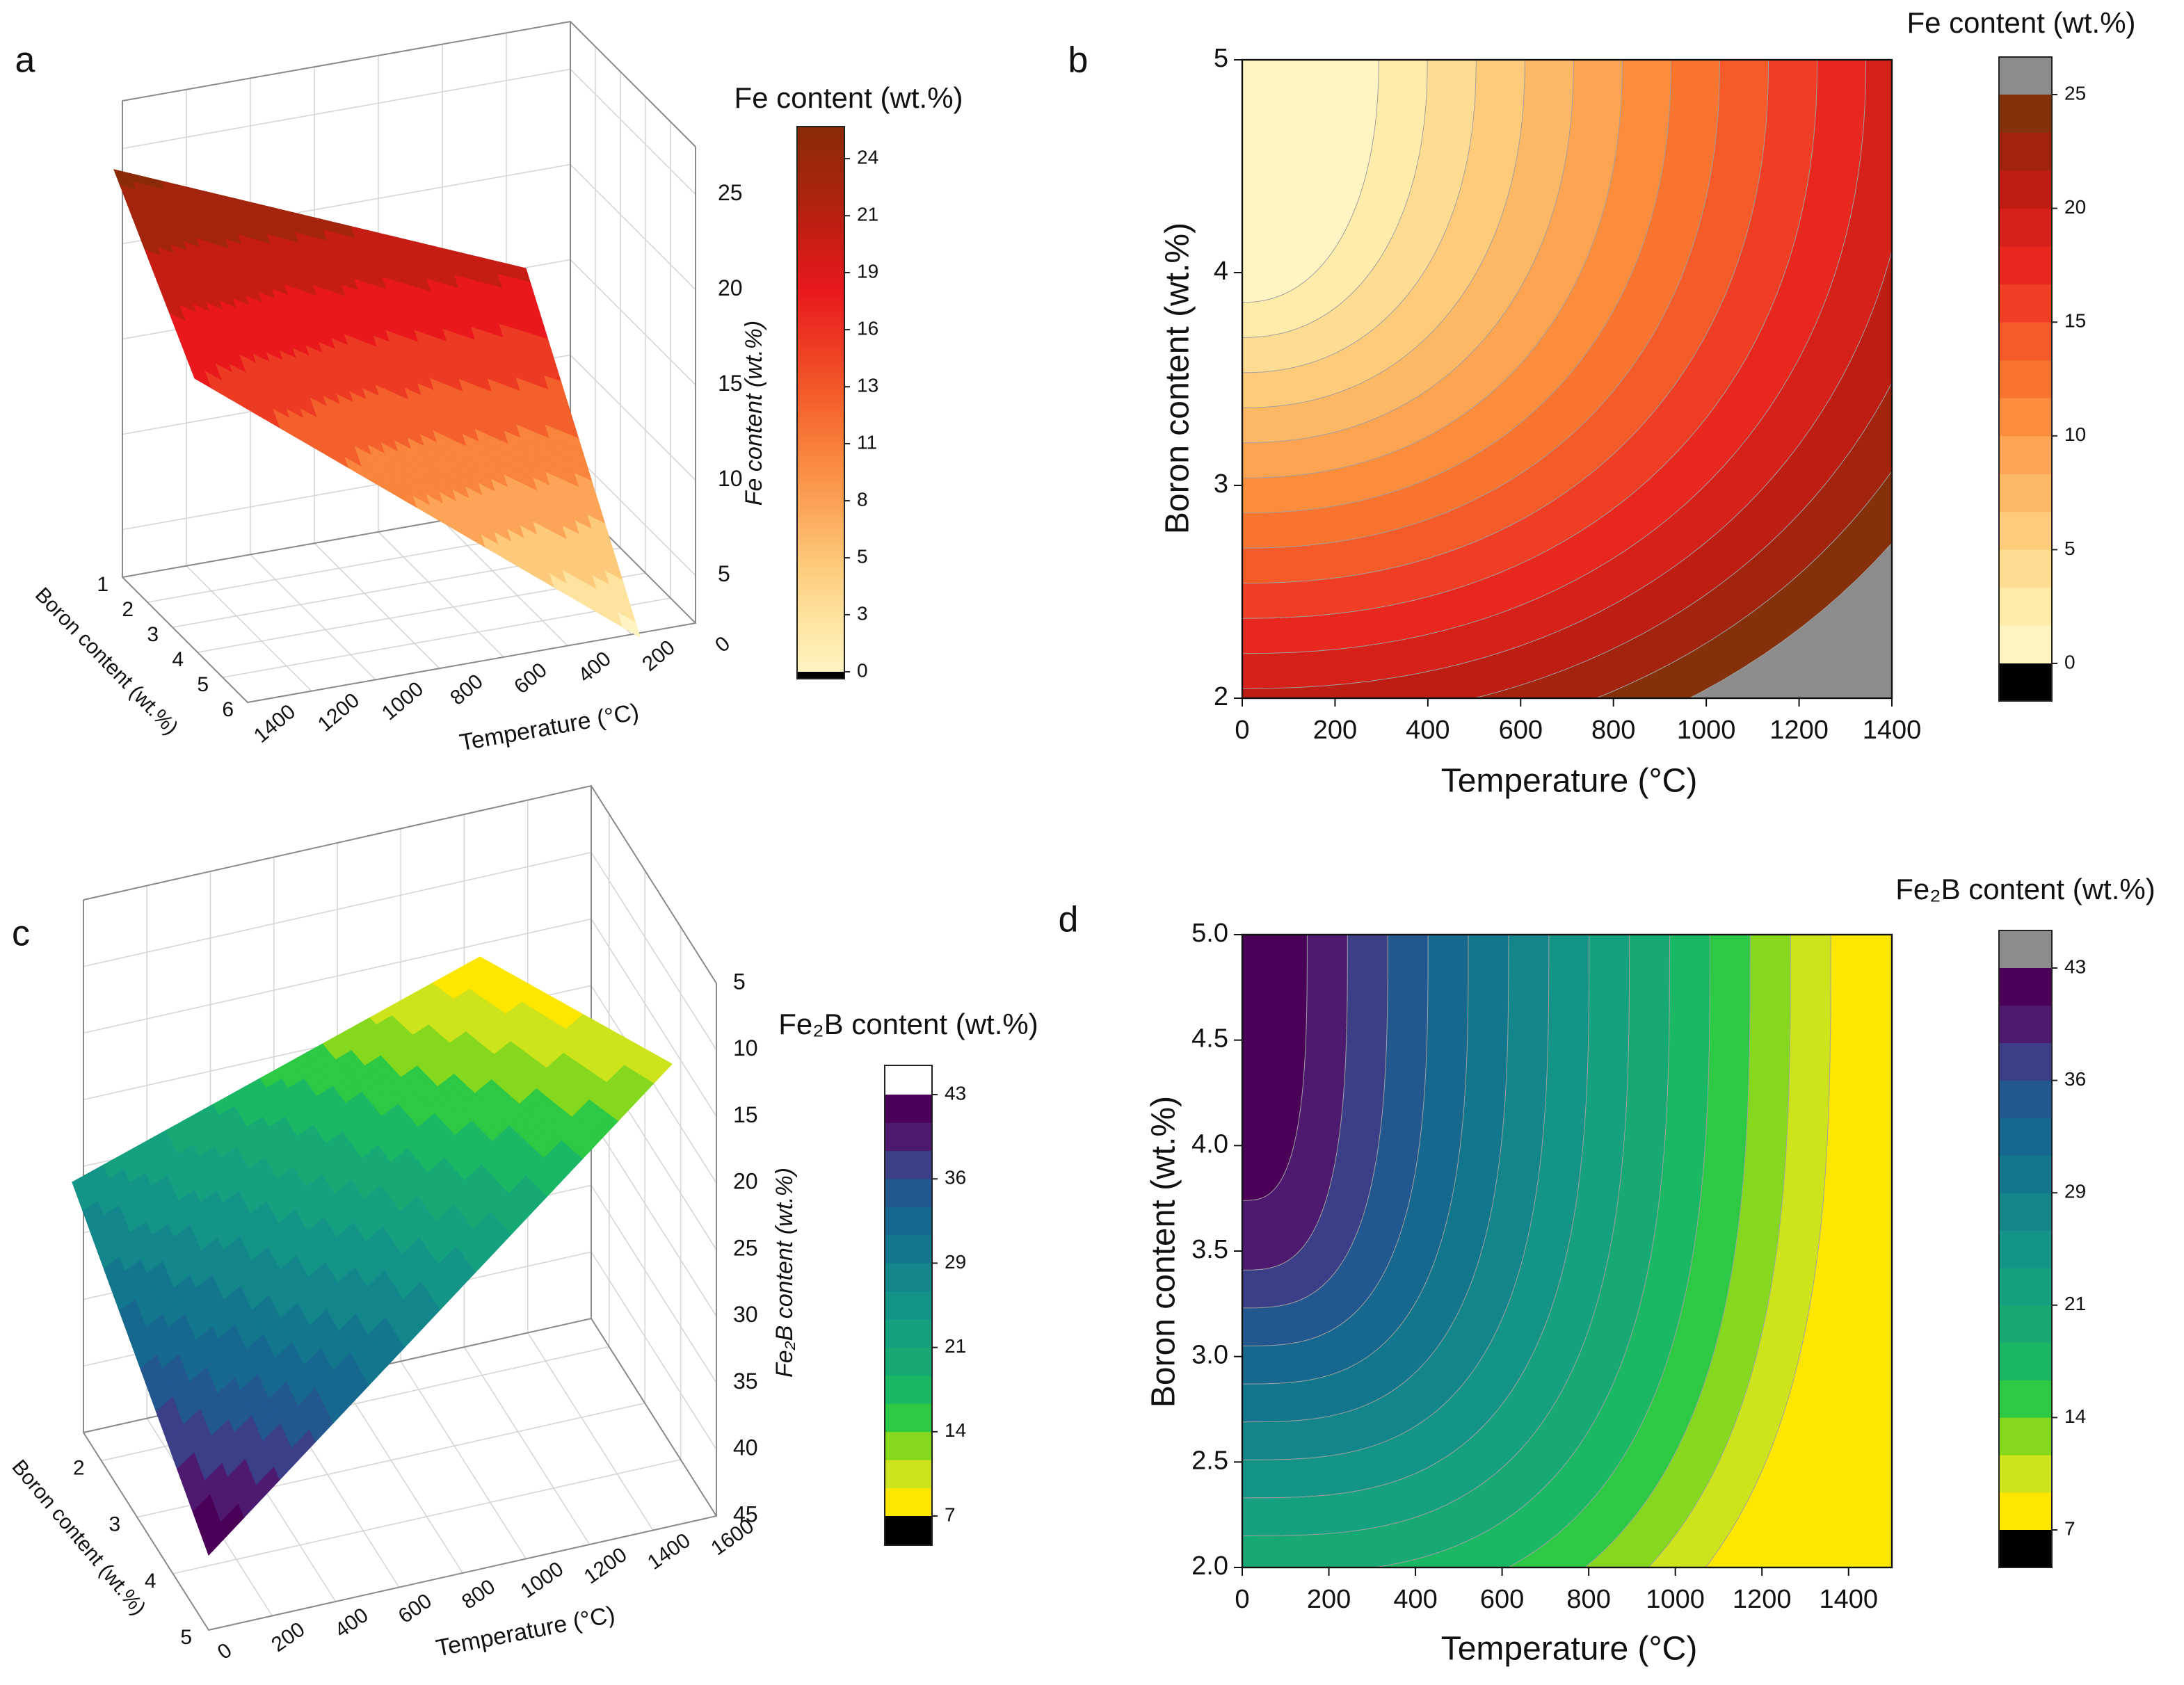 The height and width of the screenshot is (1685, 2184). I want to click on colorbar-title: Fe content (wt.%), so click(2020, 22).